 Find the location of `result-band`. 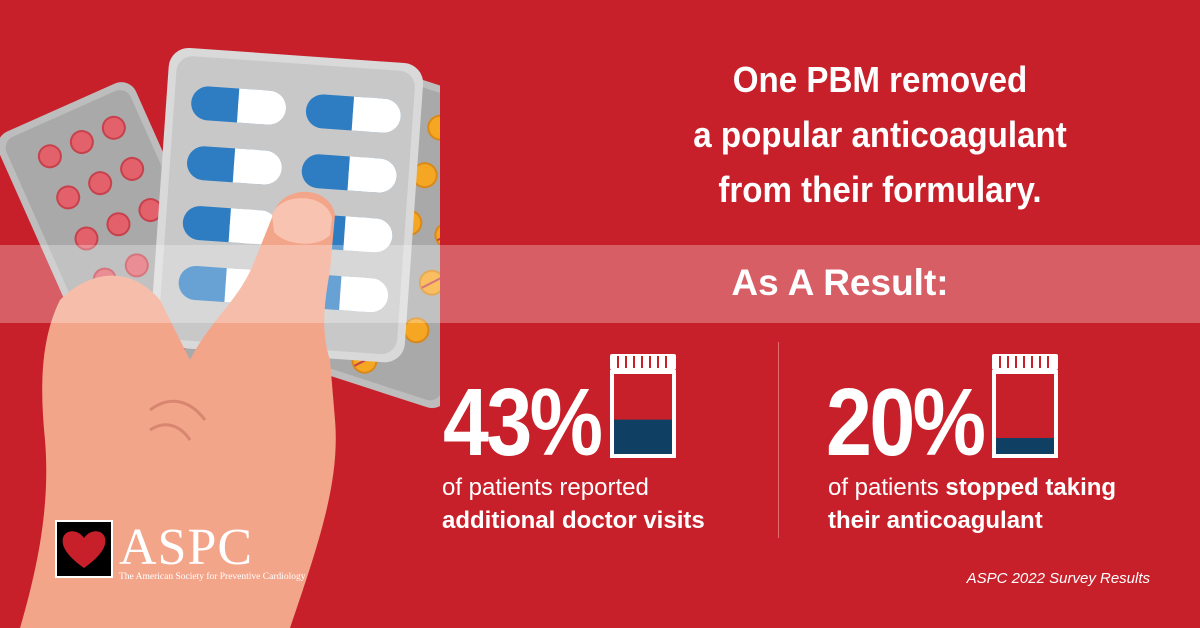

result-band is located at coordinates (600, 284).